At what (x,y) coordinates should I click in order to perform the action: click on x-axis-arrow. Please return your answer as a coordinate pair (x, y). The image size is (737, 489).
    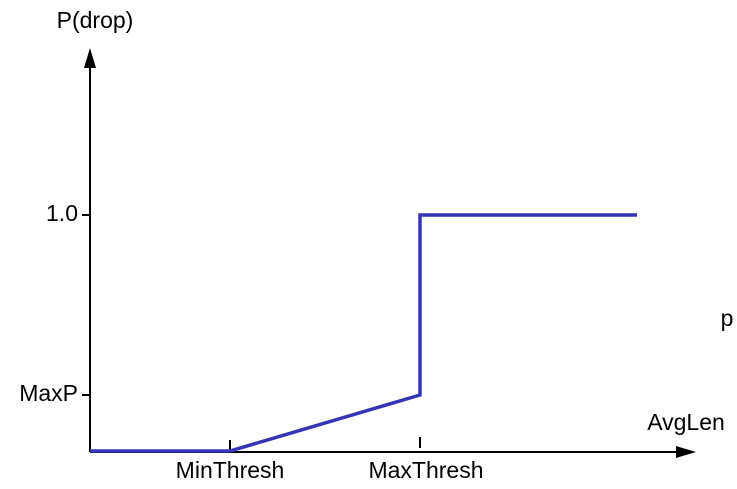
    Looking at the image, I should click on (686, 452).